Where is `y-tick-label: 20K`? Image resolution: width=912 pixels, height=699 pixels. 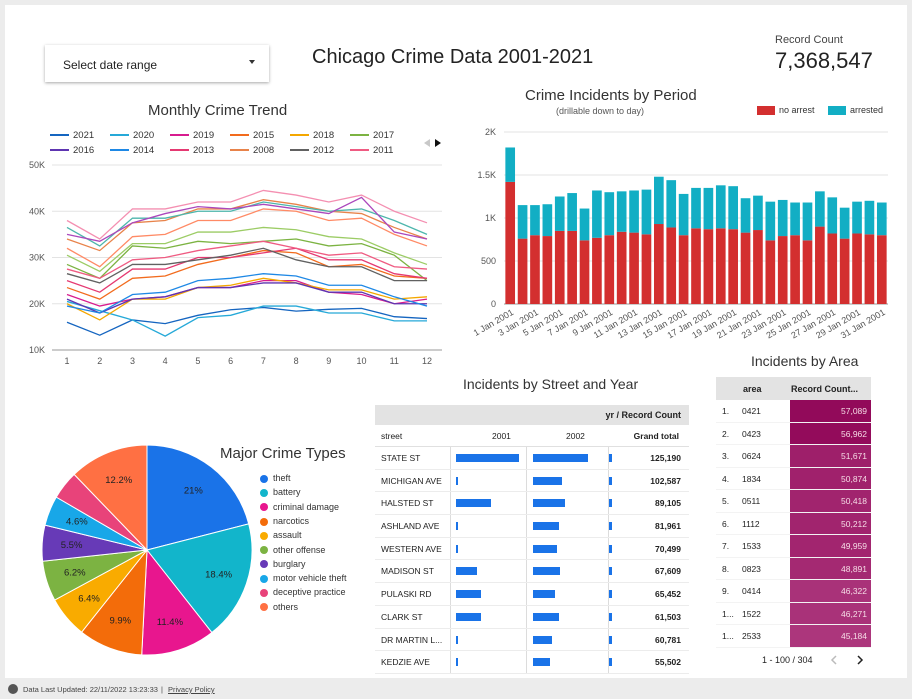 y-tick-label: 20K is located at coordinates (37, 304).